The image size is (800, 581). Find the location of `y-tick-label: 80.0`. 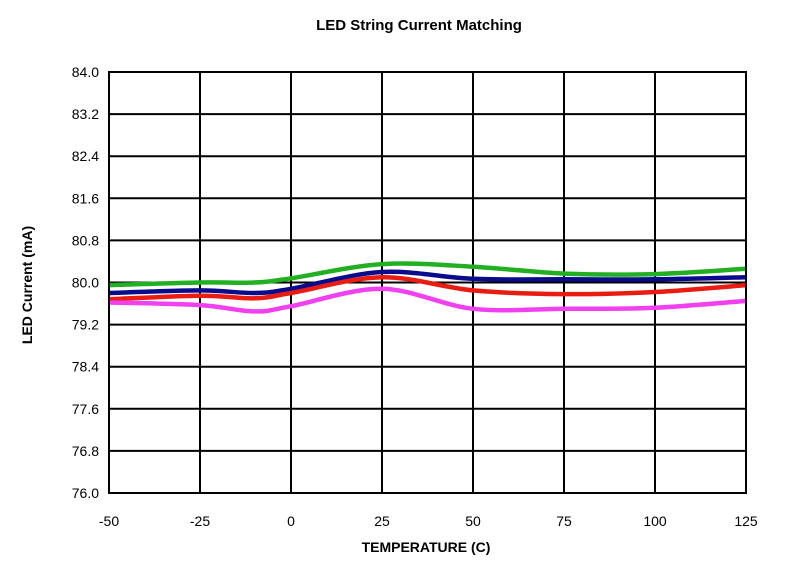

y-tick-label: 80.0 is located at coordinates (85, 283).